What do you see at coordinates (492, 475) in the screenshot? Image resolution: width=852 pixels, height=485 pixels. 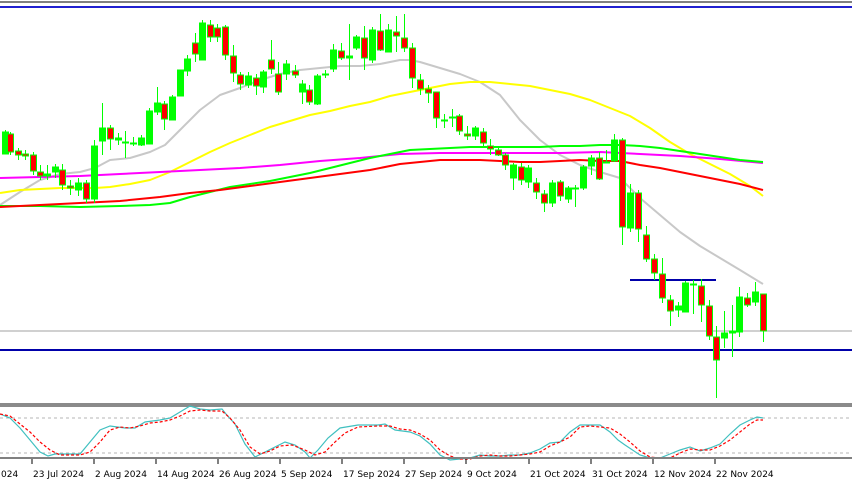 I see `x-tick-label: 9 Oct 2024` at bounding box center [492, 475].